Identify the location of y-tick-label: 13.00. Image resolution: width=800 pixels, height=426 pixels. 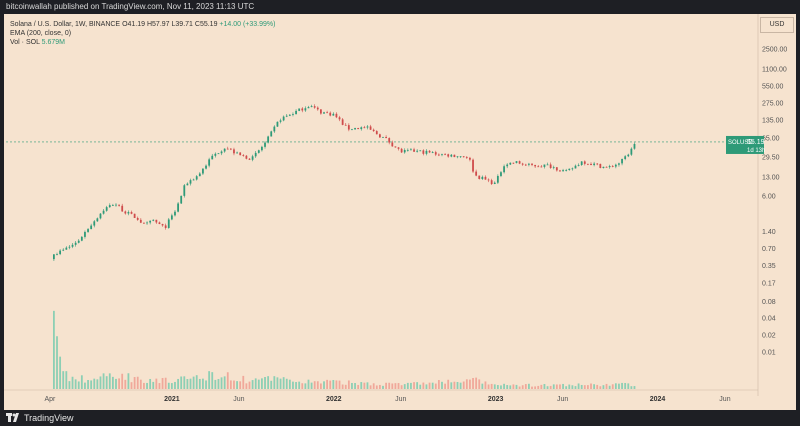
(771, 178).